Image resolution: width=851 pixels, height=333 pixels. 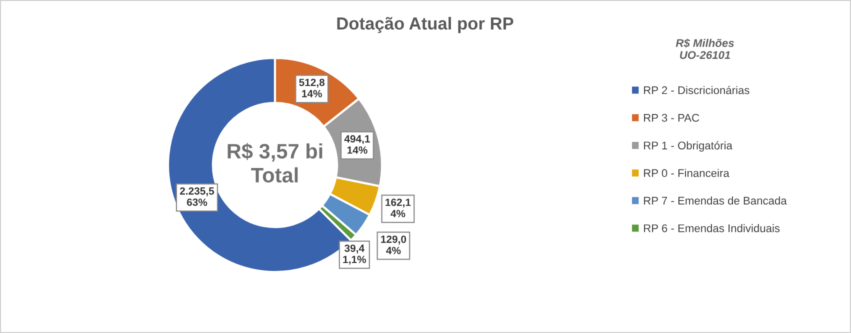 I want to click on legend-label: RP 7 - Emendas de Bancada, so click(x=715, y=200).